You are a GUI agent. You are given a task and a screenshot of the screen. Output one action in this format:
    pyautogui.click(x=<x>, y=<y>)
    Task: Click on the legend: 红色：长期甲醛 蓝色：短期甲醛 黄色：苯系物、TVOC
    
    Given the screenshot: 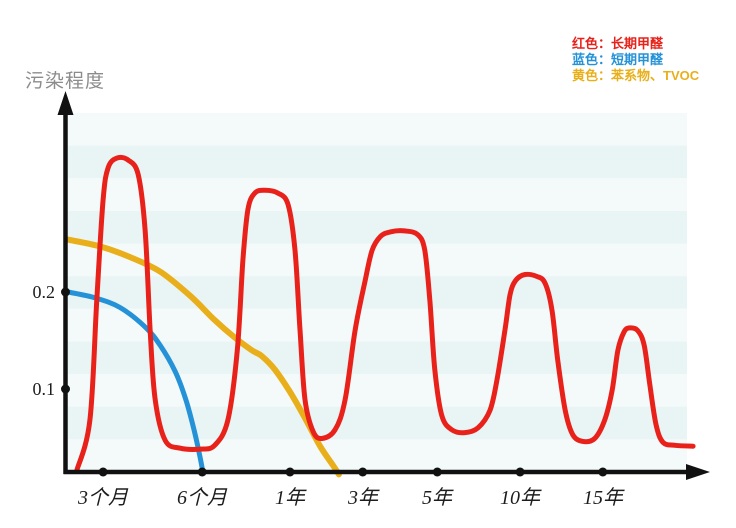 What is the action you would take?
    pyautogui.click(x=635, y=60)
    